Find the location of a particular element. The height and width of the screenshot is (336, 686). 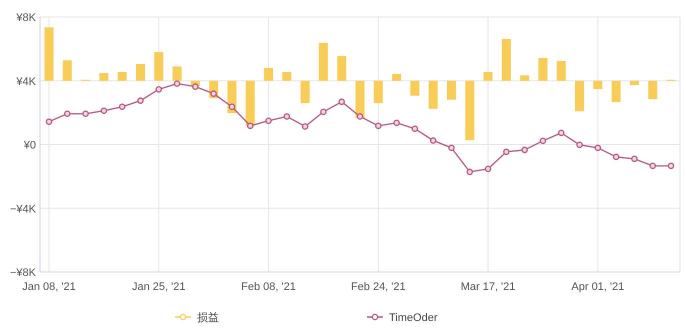

y-tick-label: −¥8K is located at coordinates (23, 273).